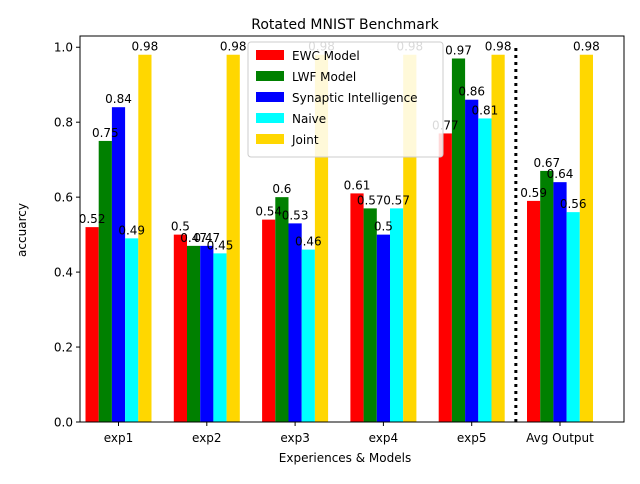 The image size is (640, 484). I want to click on y-tick-label: 0.8, so click(63, 123).